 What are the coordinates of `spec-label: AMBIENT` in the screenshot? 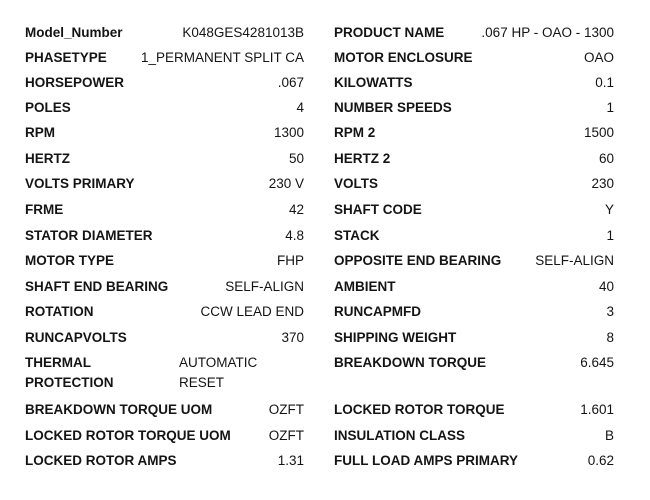 It's located at (365, 286).